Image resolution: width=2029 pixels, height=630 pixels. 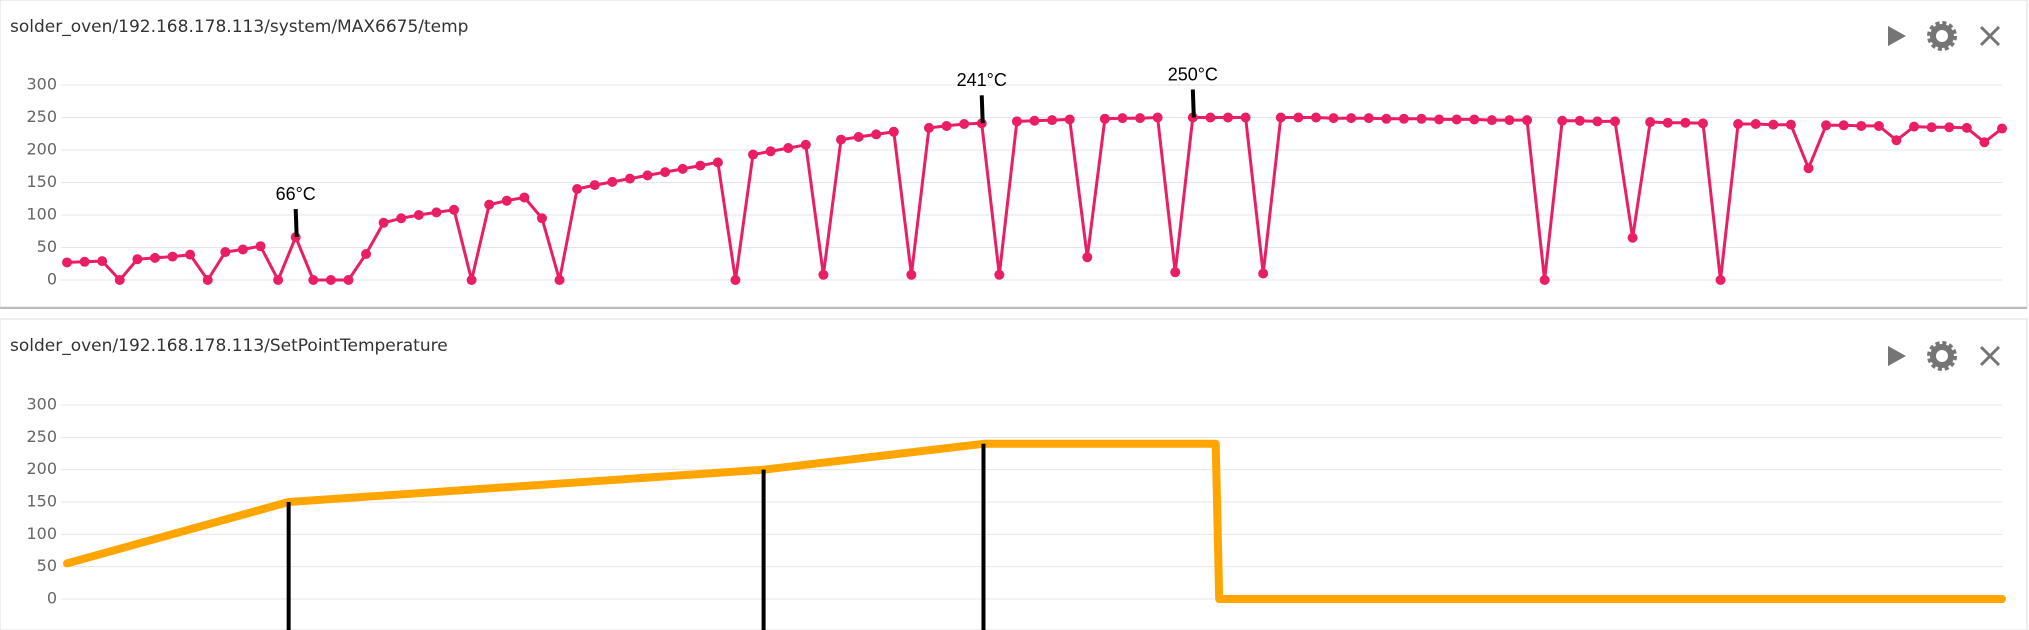 What do you see at coordinates (41, 149) in the screenshot?
I see `y-tick-label: 200` at bounding box center [41, 149].